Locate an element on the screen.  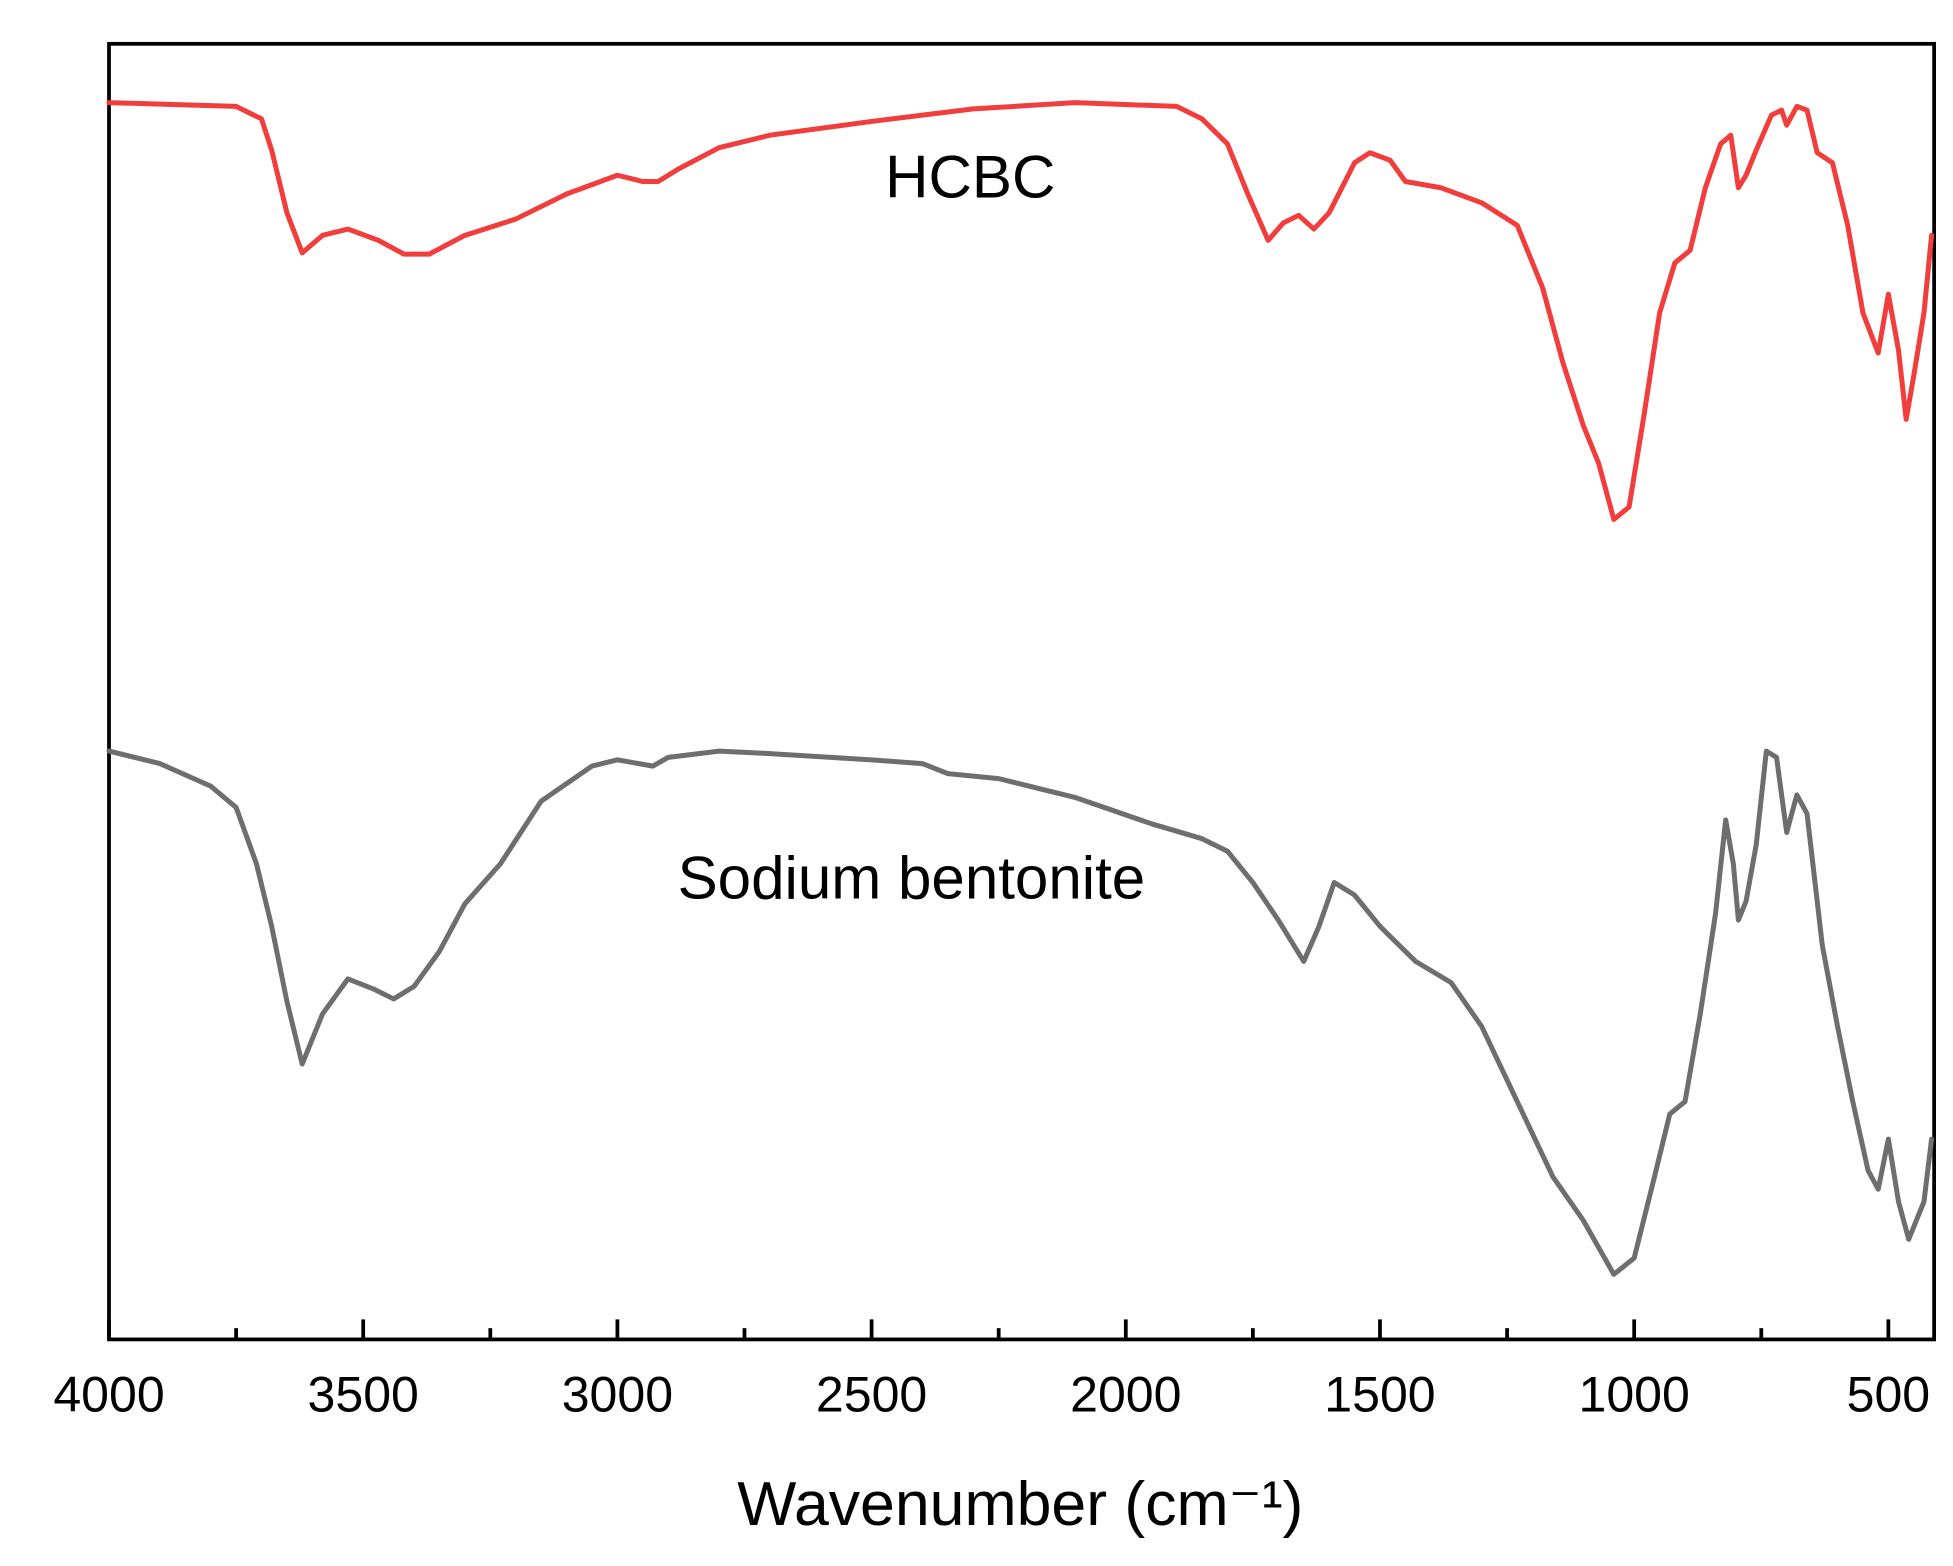
x-tick-label: 2500 is located at coordinates (871, 1394).